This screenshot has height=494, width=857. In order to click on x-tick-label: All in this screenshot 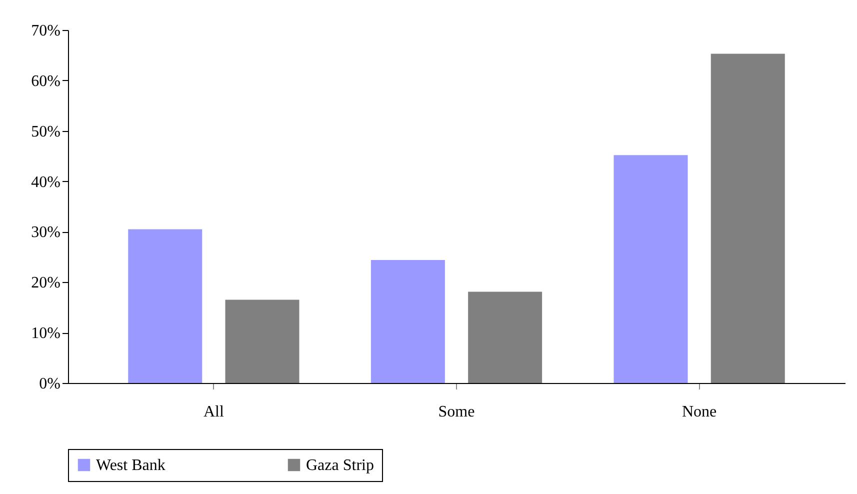, I will do `click(213, 412)`.